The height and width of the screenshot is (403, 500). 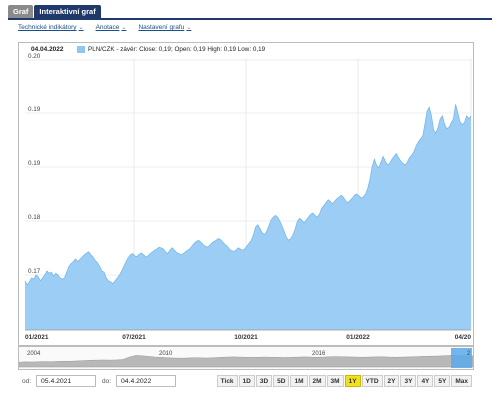 What do you see at coordinates (461, 358) in the screenshot?
I see `navigator-selection` at bounding box center [461, 358].